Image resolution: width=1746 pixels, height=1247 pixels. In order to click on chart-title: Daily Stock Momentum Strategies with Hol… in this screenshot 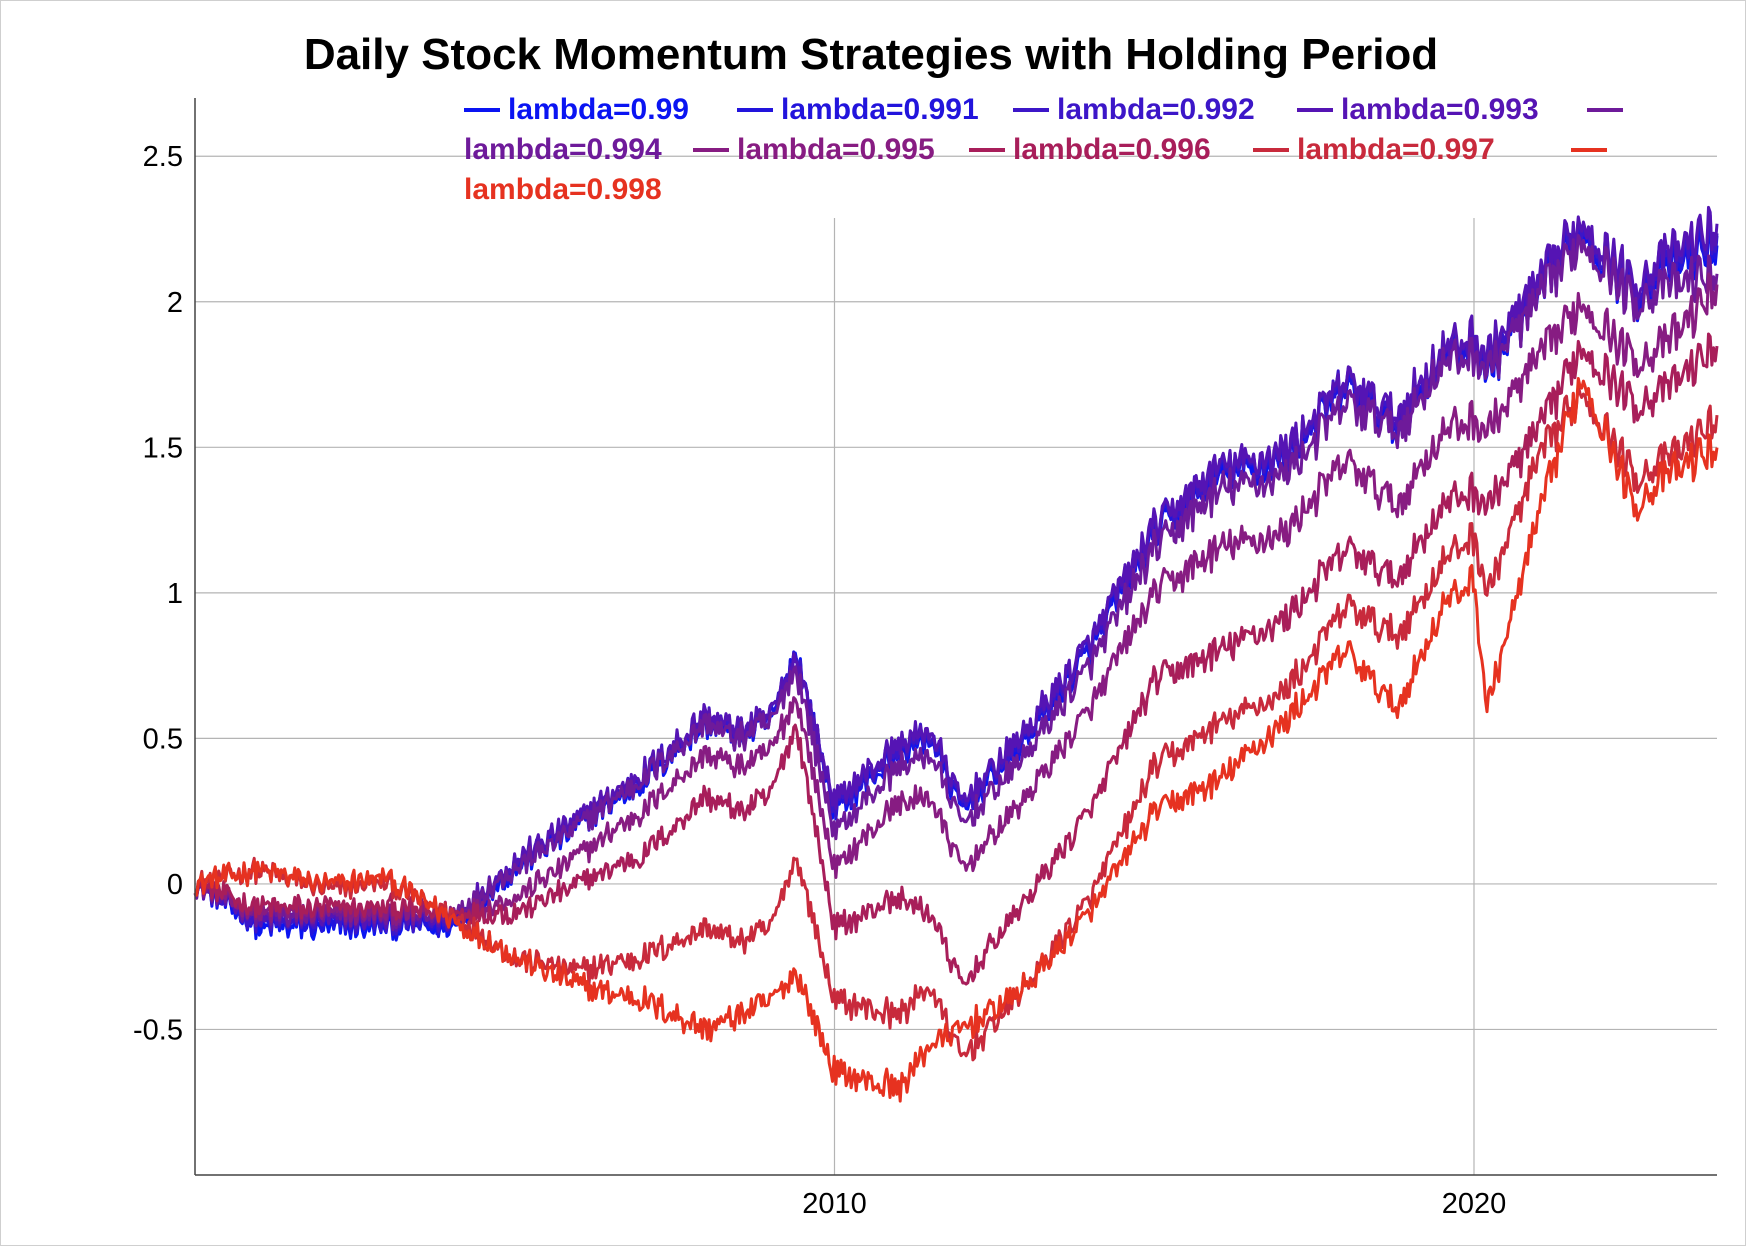, I will do `click(871, 54)`.